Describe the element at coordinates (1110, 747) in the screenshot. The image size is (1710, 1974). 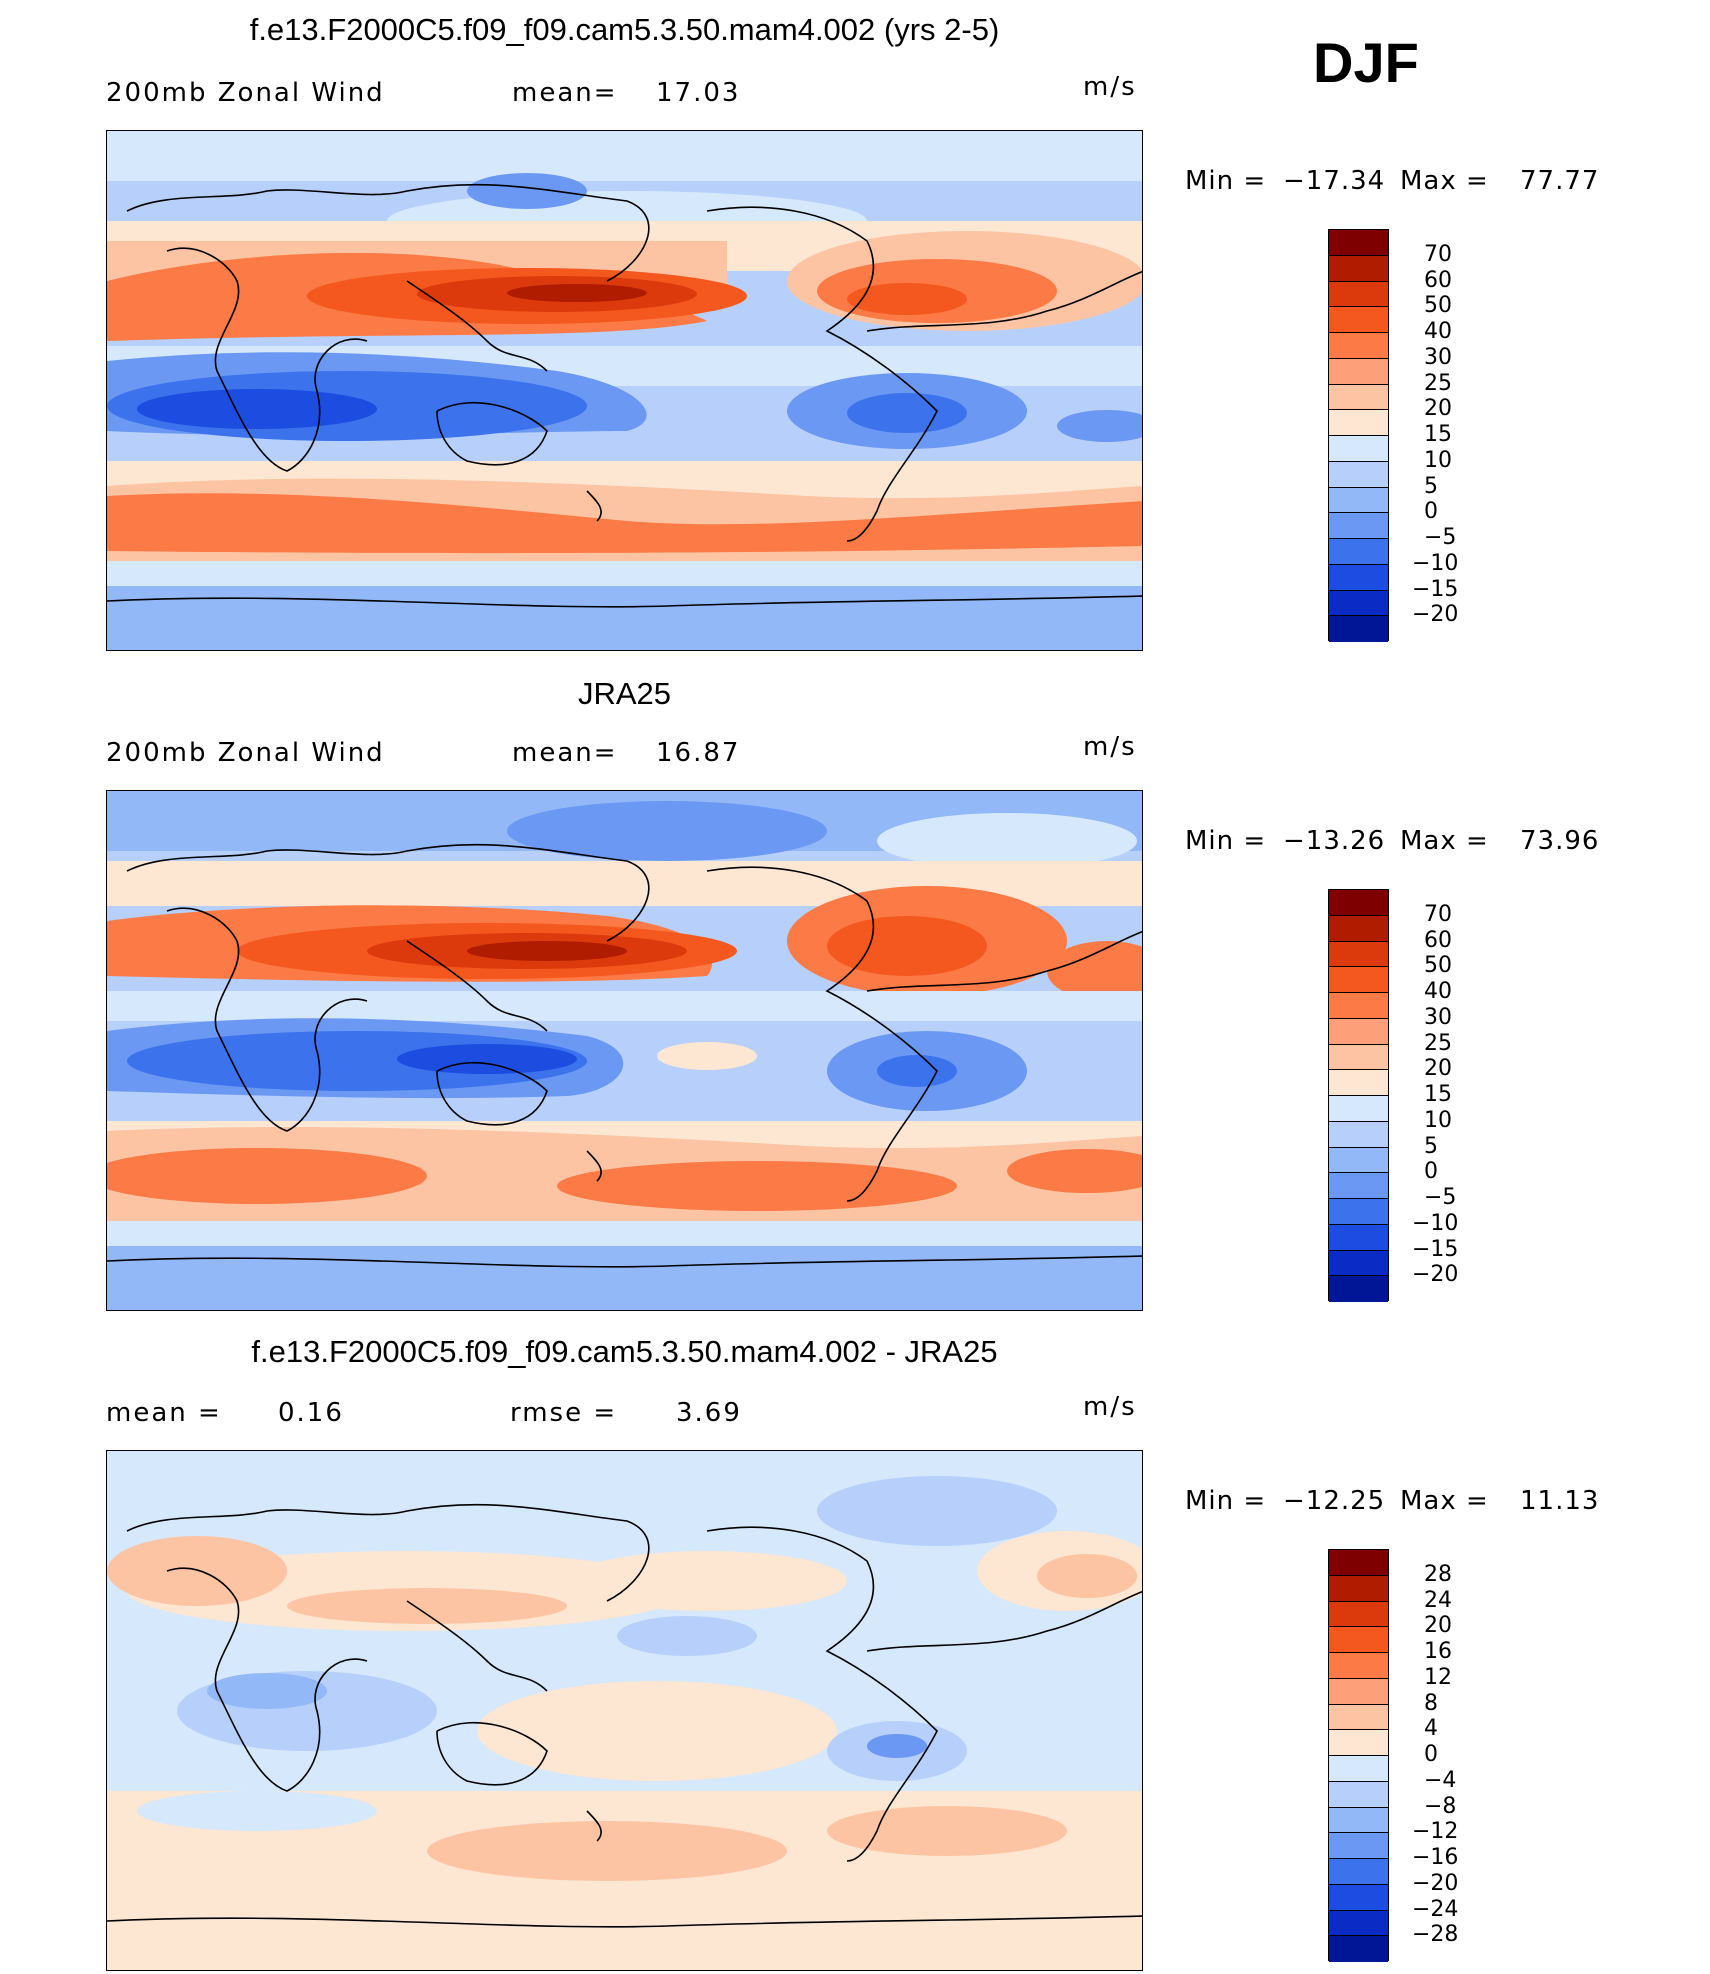
I see `panel2-units: m/s` at that location.